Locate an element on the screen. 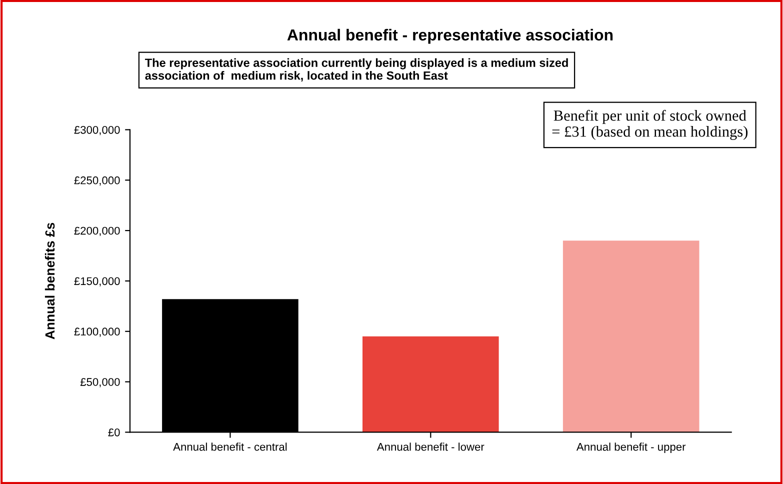  y-tick-label: £250,000 is located at coordinates (97, 181).